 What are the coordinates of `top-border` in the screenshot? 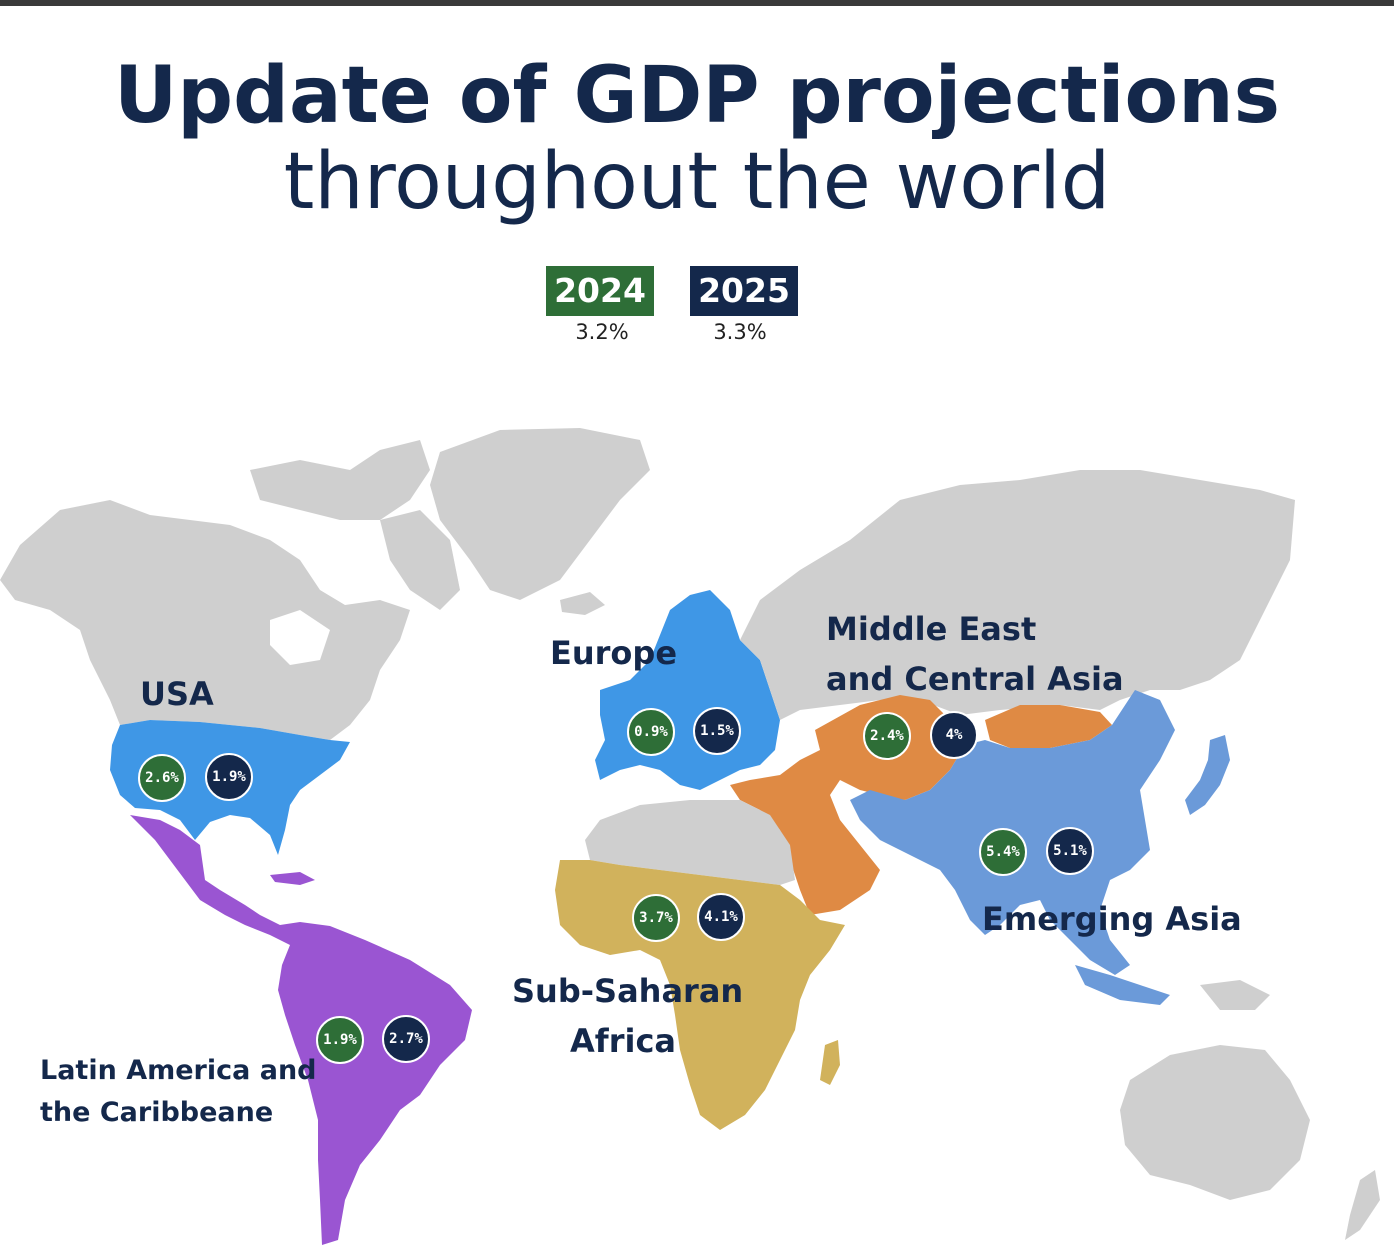 It's located at (697, 3).